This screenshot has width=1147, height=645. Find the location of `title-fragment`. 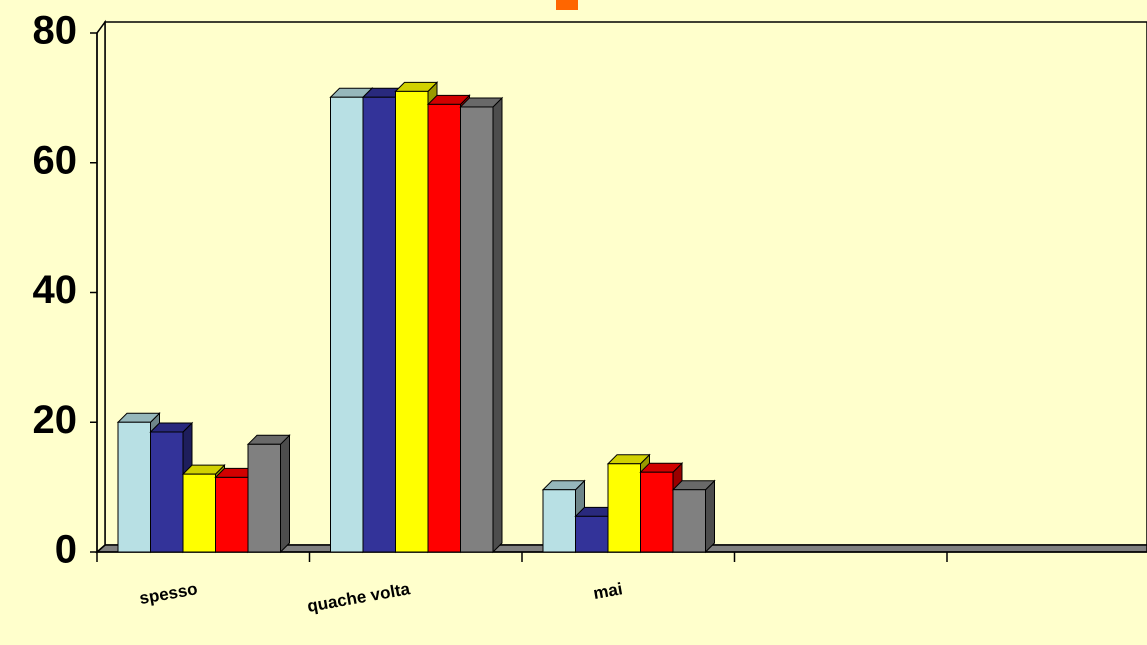

title-fragment is located at coordinates (567, 5).